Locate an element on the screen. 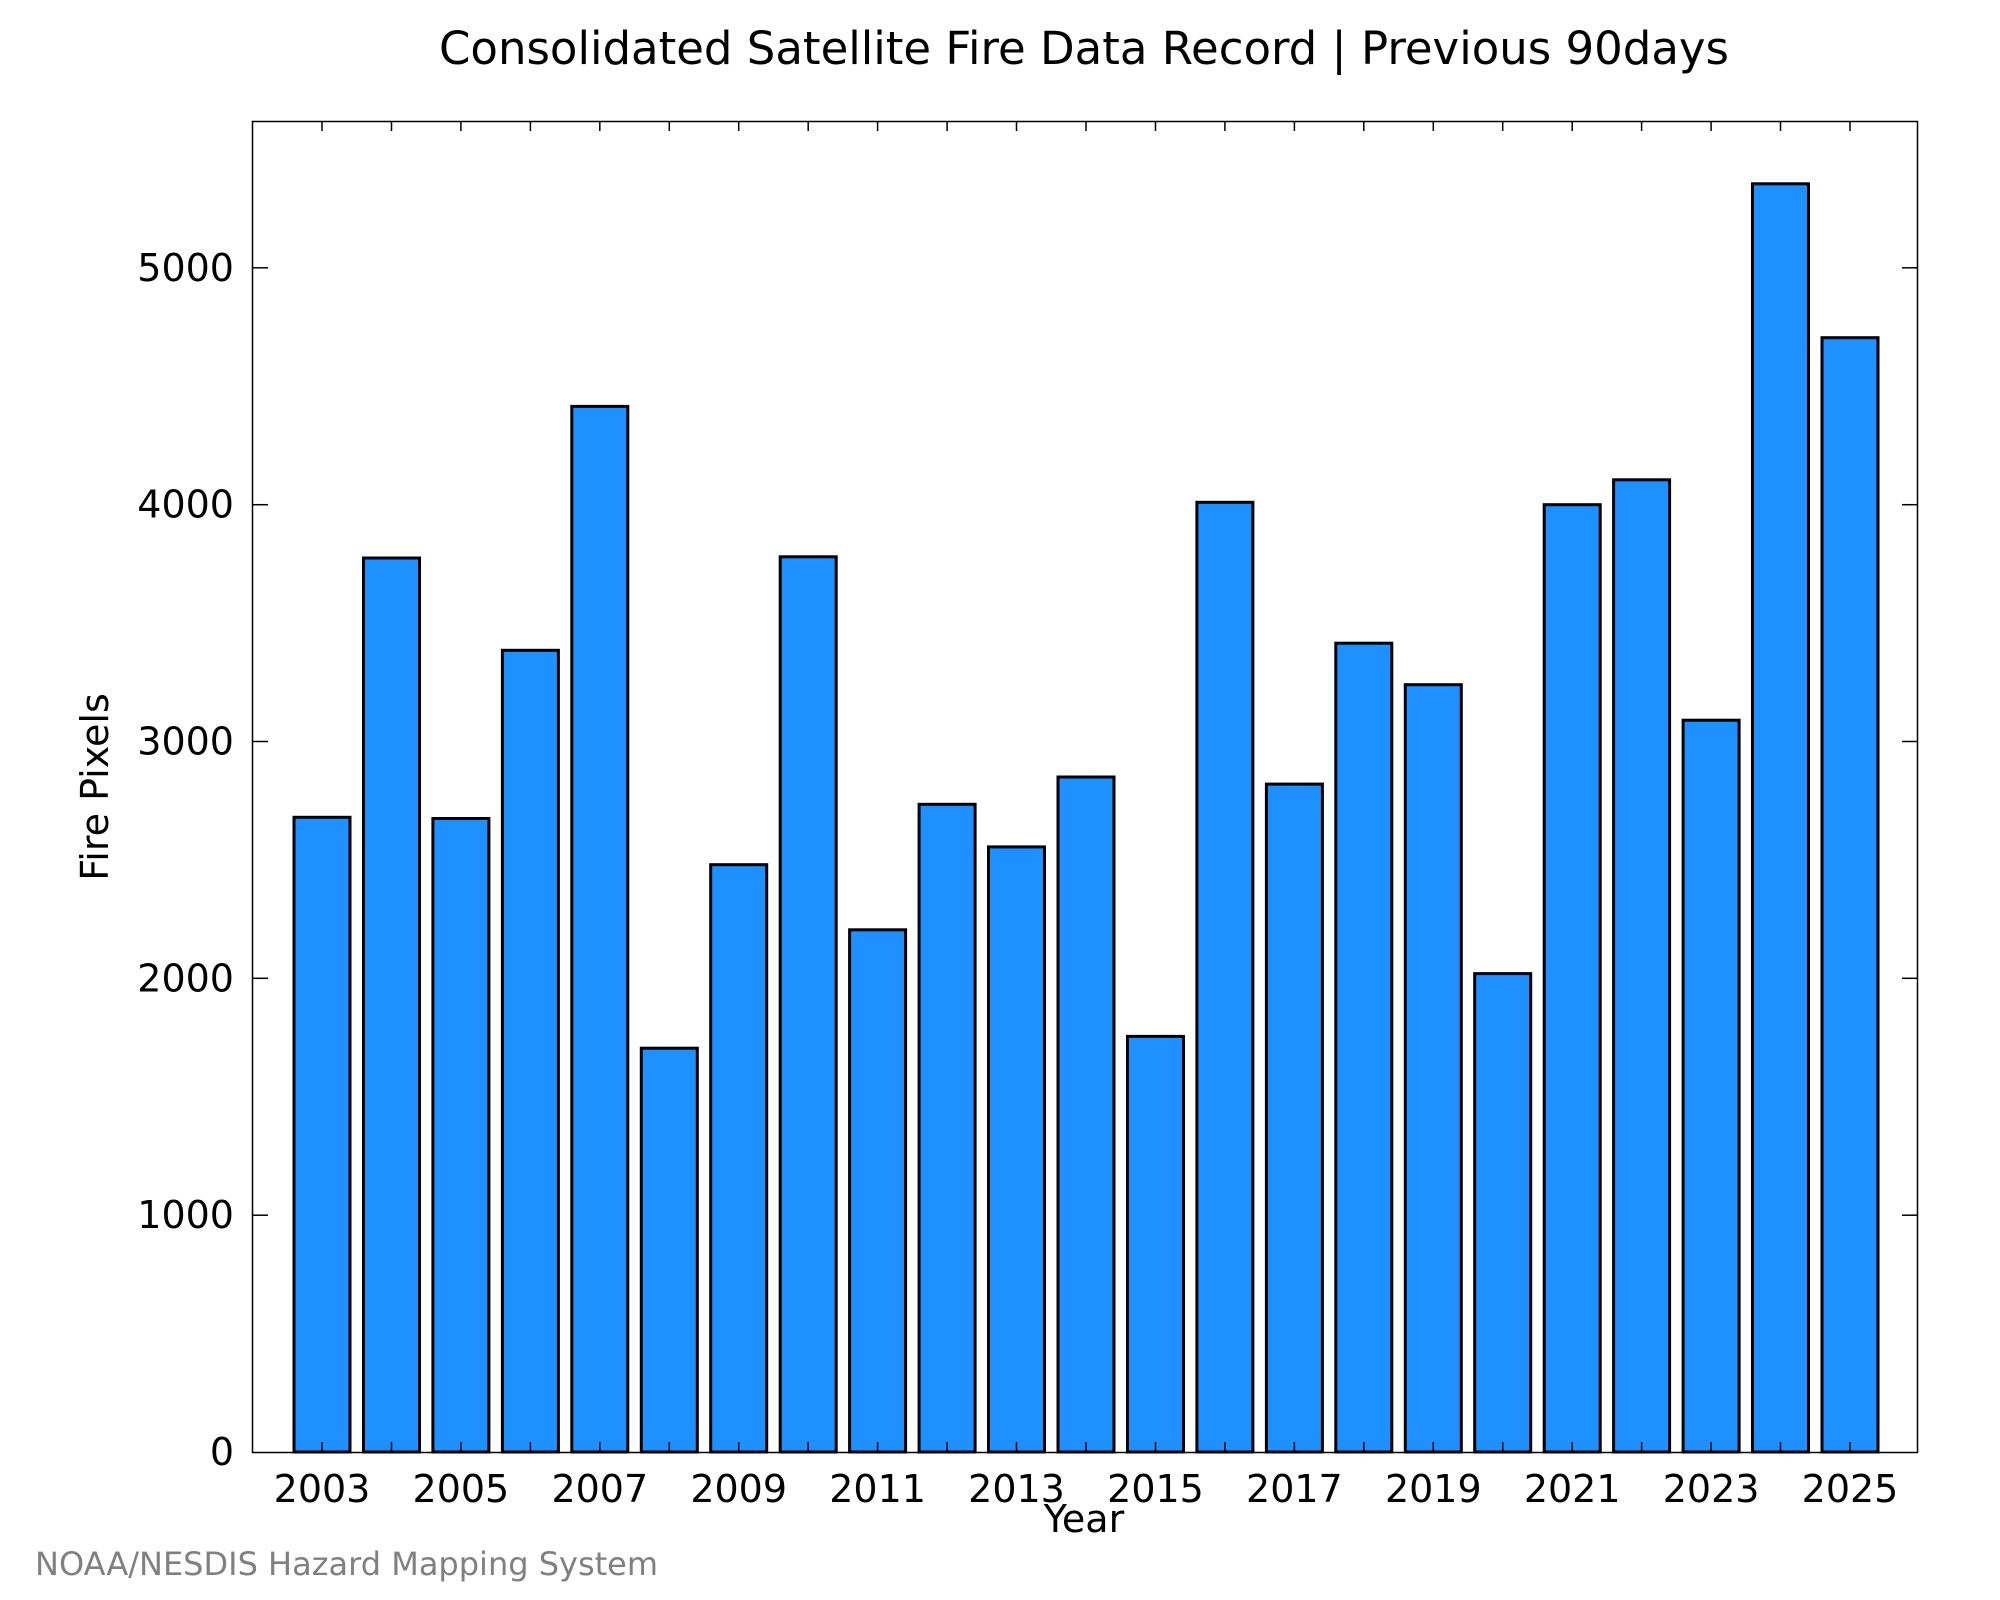  x-tick-label-2021: 2021 is located at coordinates (1572, 1489).